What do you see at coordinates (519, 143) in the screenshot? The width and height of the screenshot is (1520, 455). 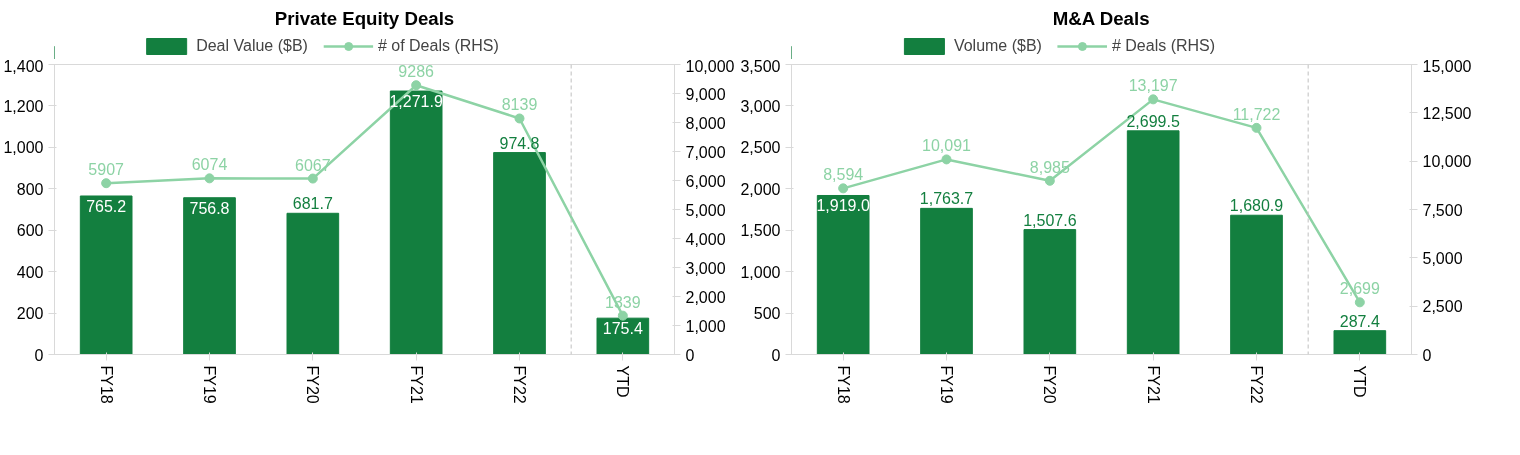 I see `data-label: 974.8` at bounding box center [519, 143].